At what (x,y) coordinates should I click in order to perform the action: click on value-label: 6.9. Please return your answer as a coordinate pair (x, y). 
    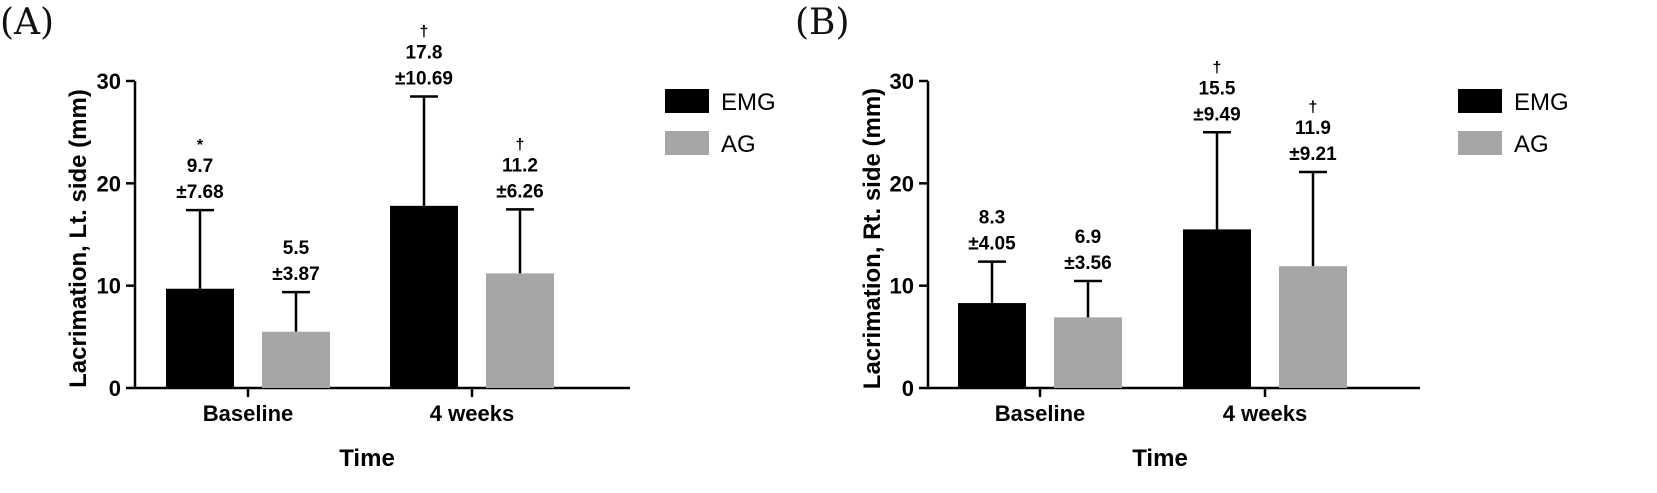
    Looking at the image, I should click on (1088, 237).